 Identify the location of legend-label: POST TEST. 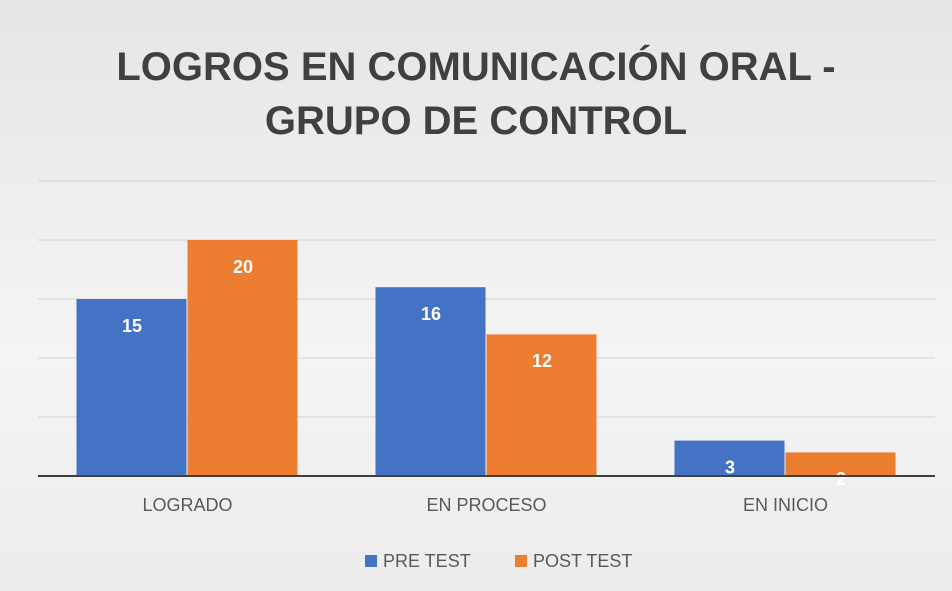
(582, 561).